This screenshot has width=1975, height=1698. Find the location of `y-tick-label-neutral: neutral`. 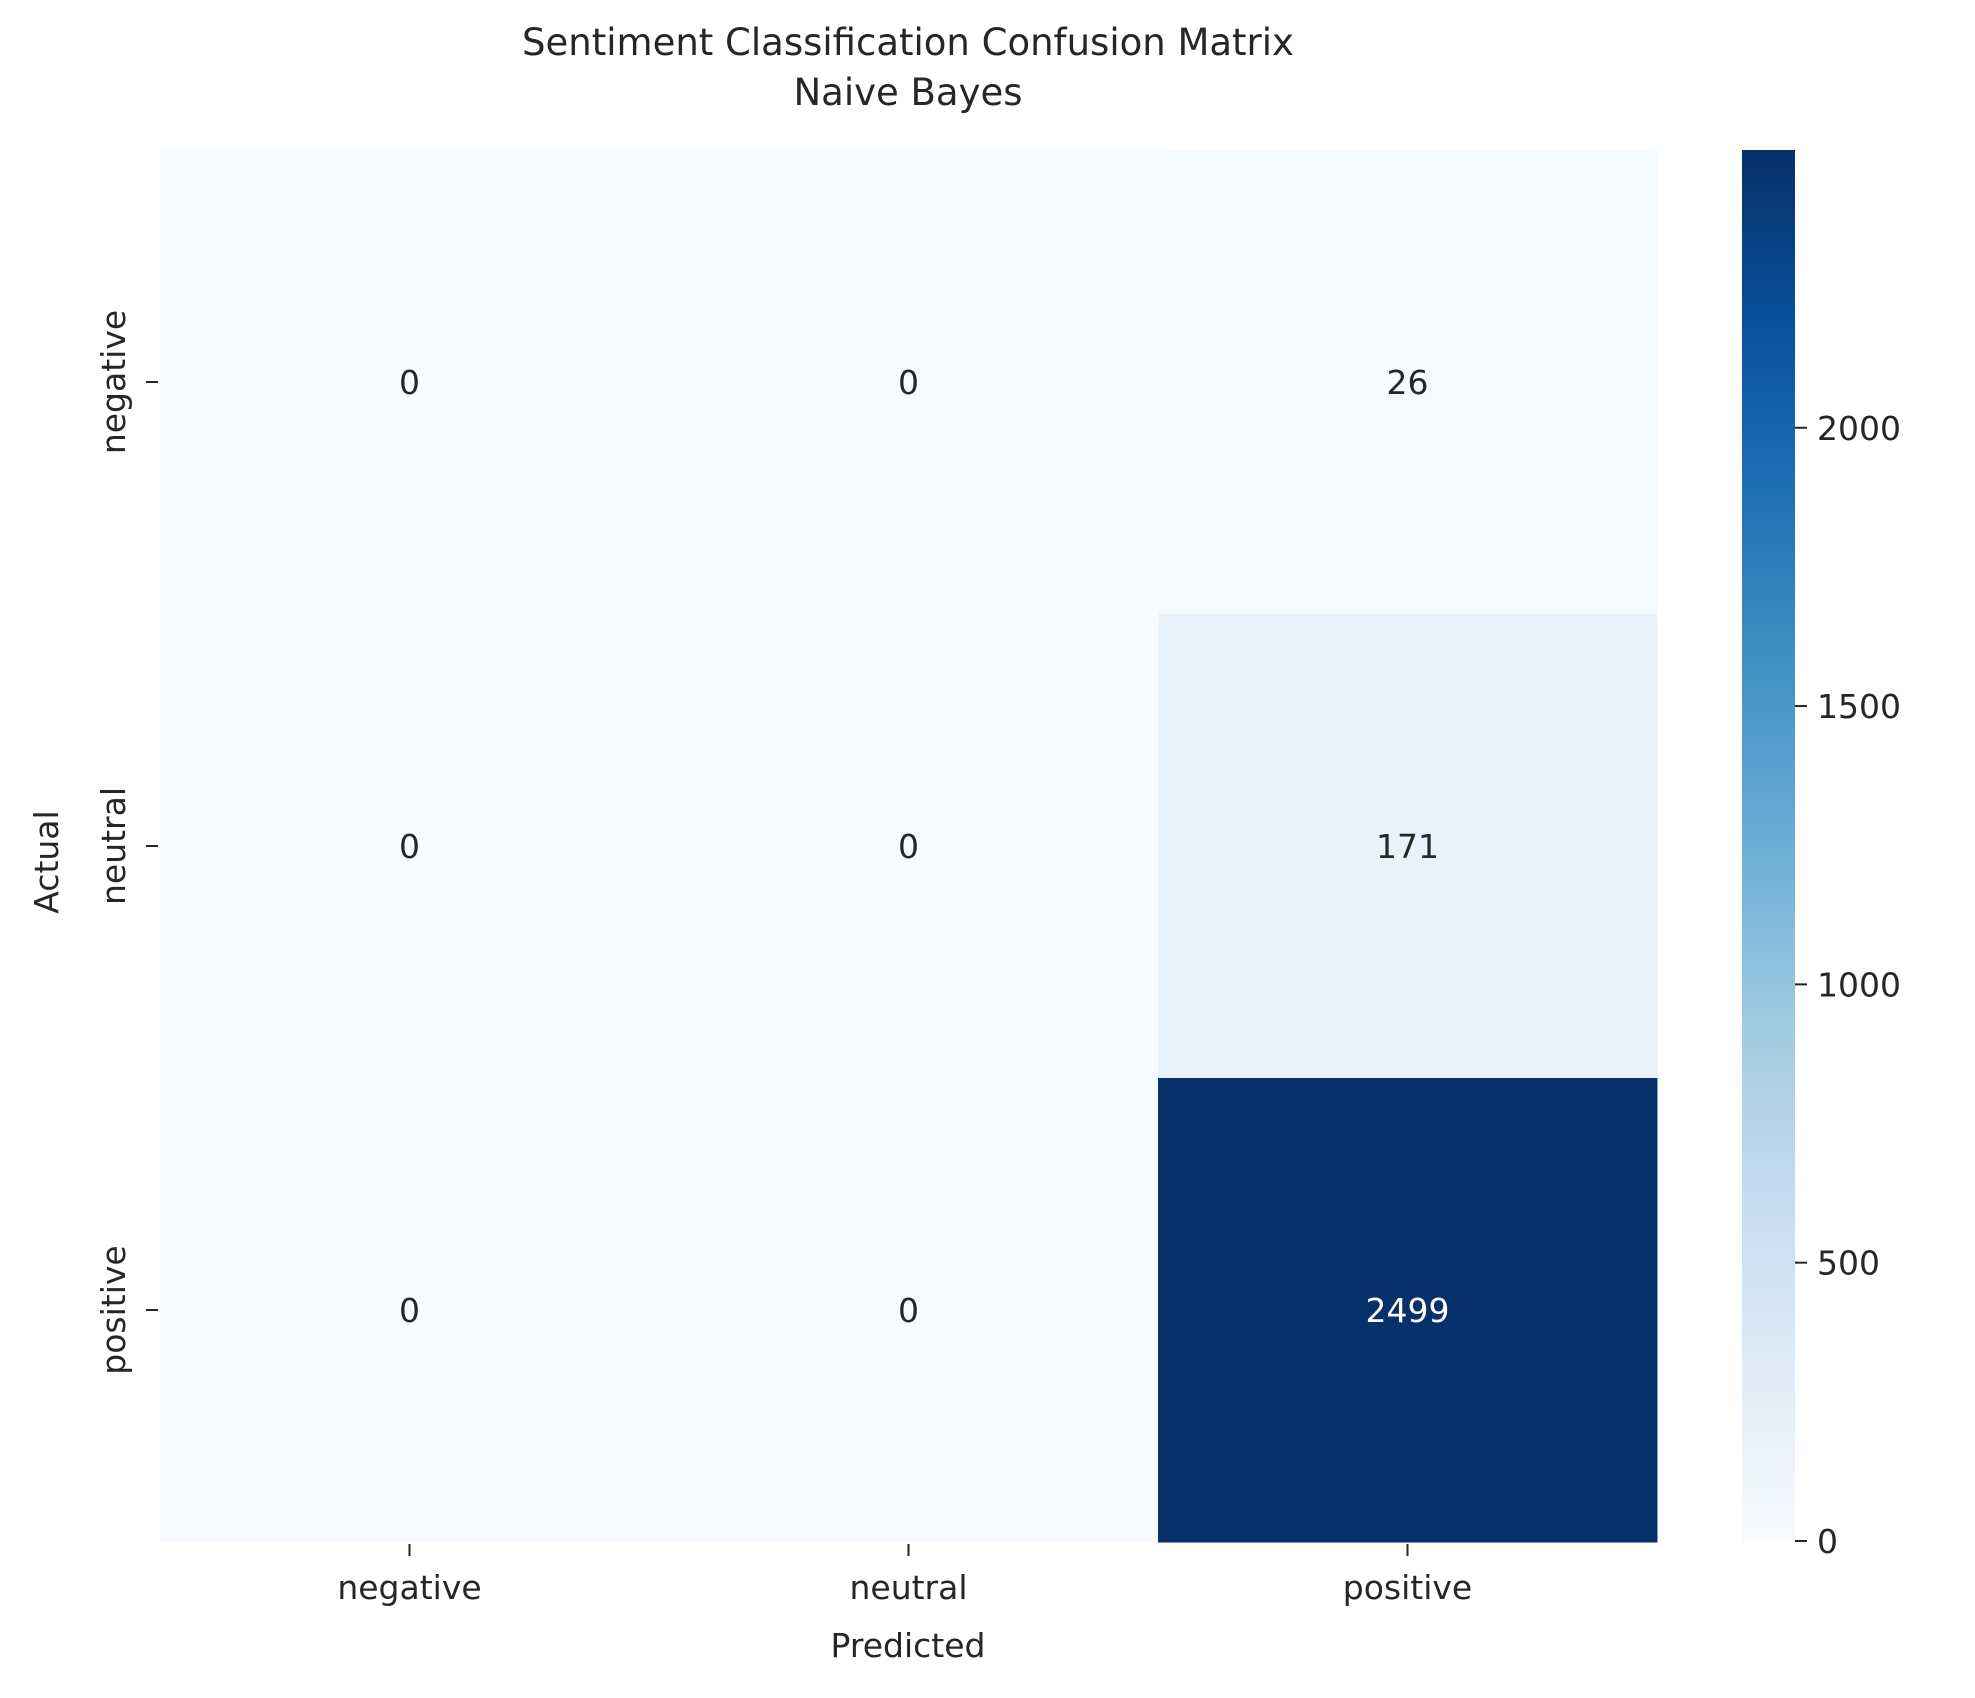

y-tick-label-neutral: neutral is located at coordinates (113, 846).